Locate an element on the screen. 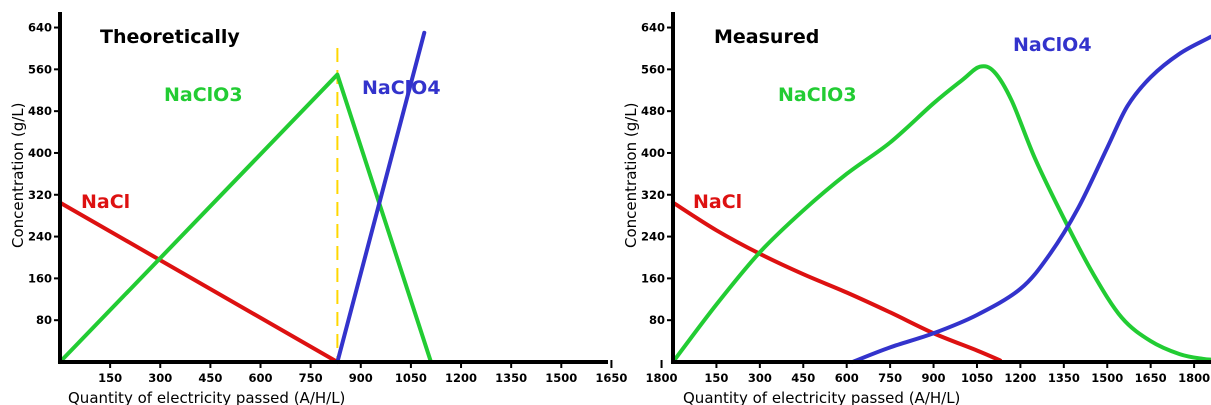 The height and width of the screenshot is (405, 1211). theoretical-x-tick-label: 1050 is located at coordinates (411, 378).